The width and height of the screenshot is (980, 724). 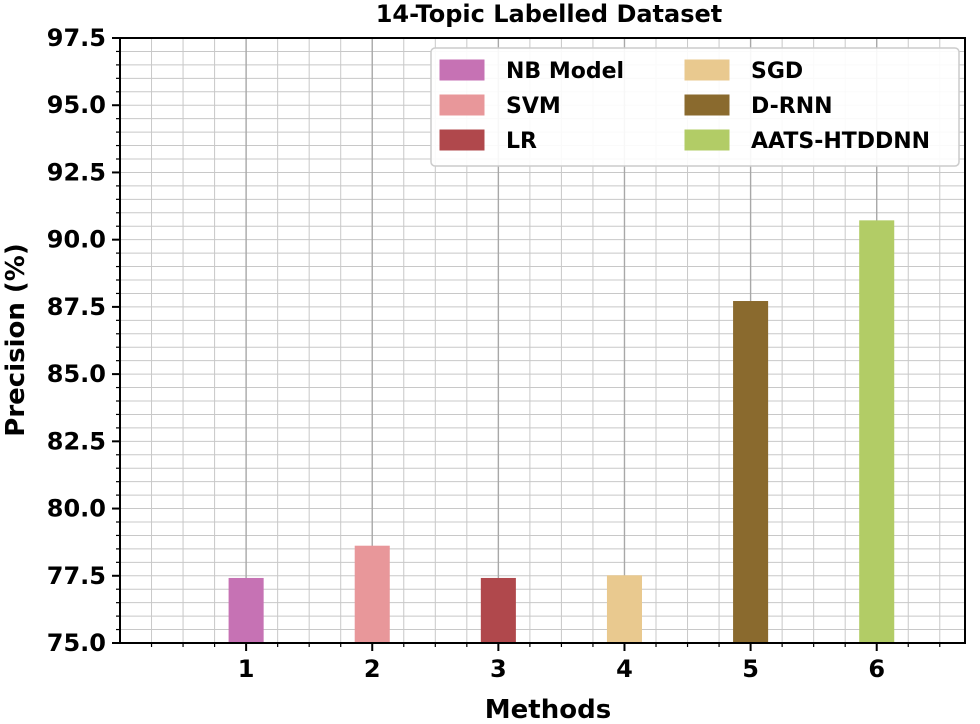 I want to click on x-tick-label: 4, so click(x=624, y=669).